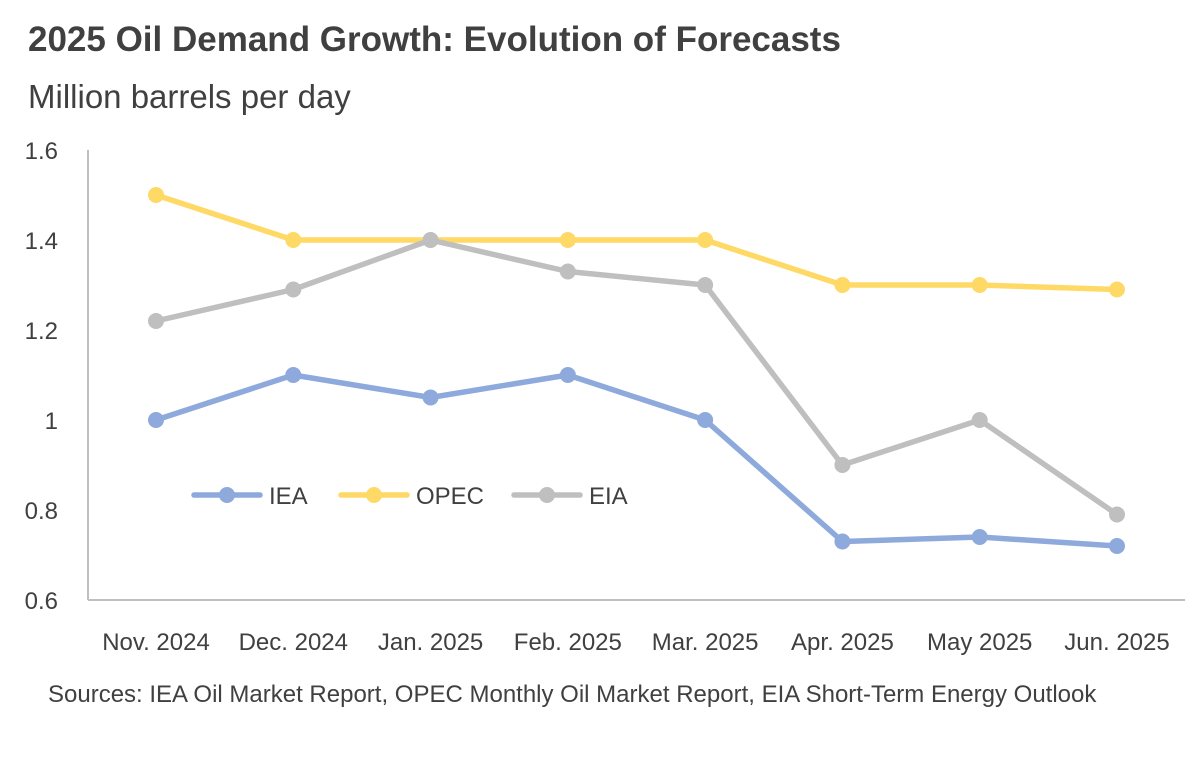  I want to click on x-tick-label: Nov. 2024, so click(156, 642).